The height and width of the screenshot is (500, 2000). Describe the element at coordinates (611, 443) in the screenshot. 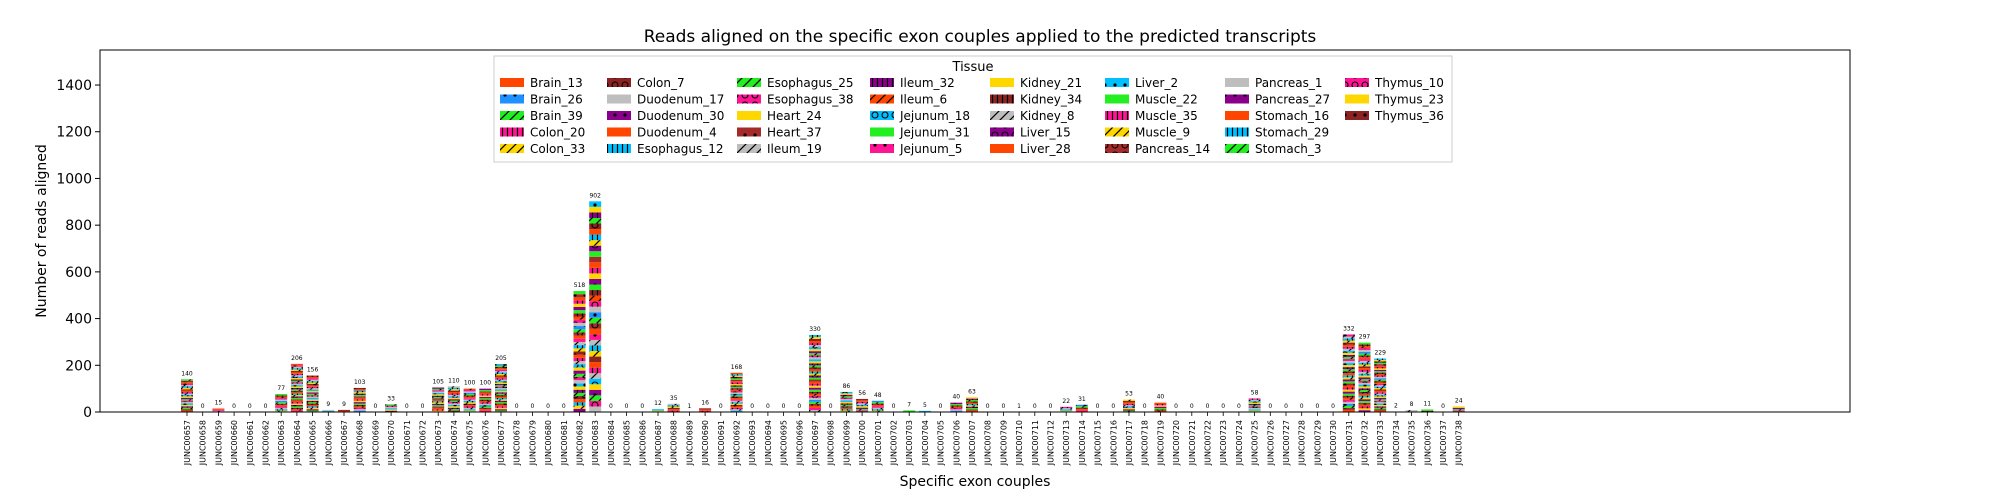

I see `x-tick-label: JUNC00684` at that location.